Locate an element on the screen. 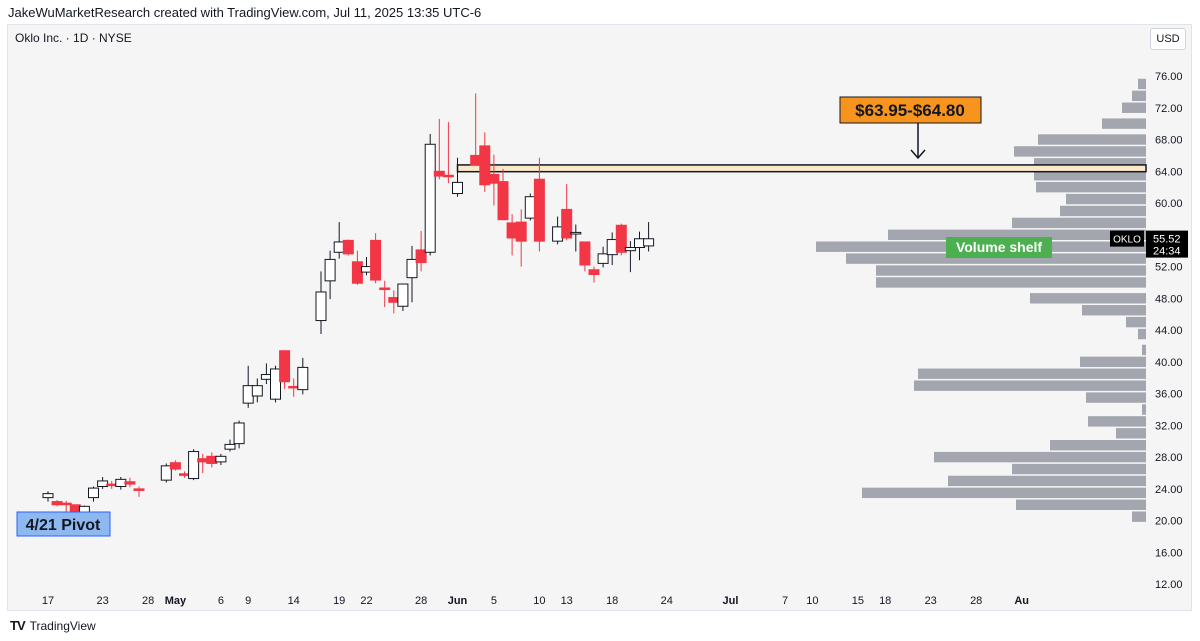  x-tick-label: 19 is located at coordinates (339, 601).